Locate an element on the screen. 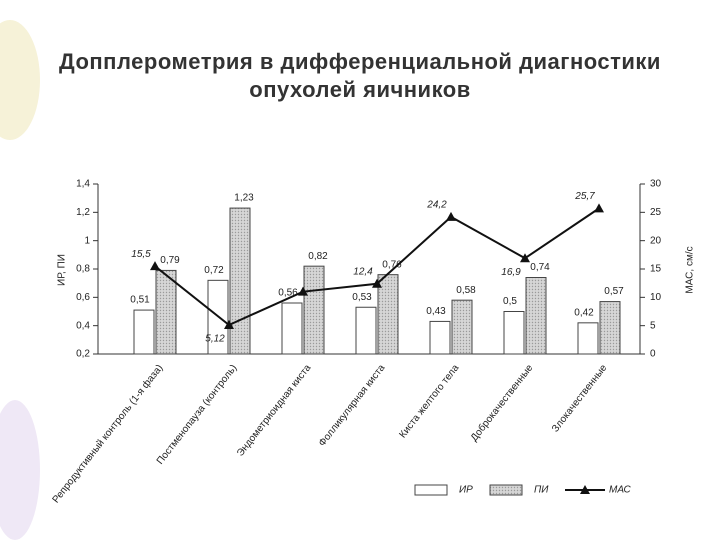 Image resolution: width=720 pixels, height=540 pixels. y2-tick-label: 5 is located at coordinates (653, 325).